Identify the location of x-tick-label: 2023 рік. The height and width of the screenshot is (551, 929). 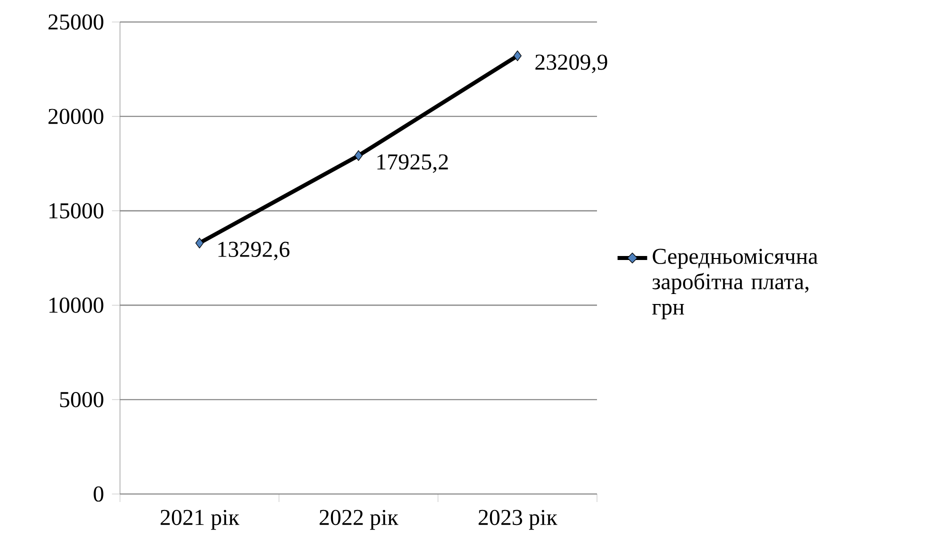
(518, 520).